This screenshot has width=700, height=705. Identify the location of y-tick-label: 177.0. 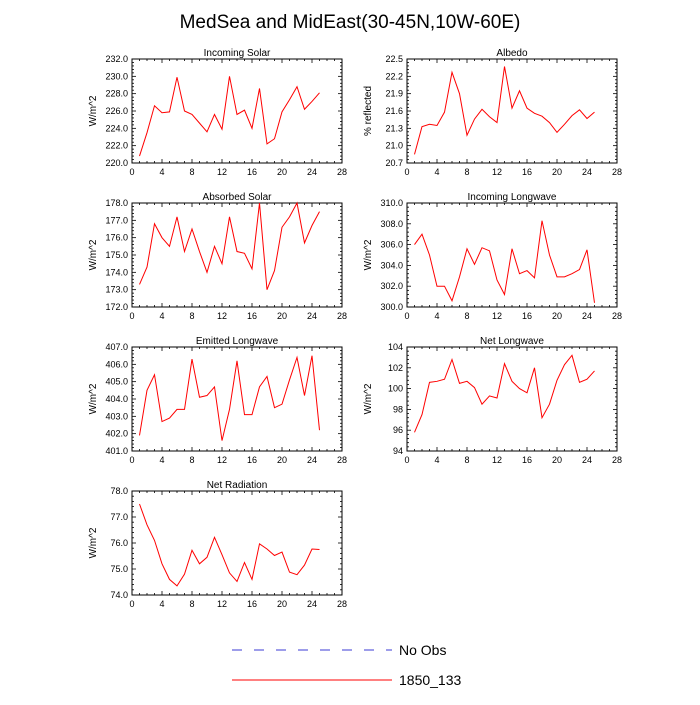
(116, 220).